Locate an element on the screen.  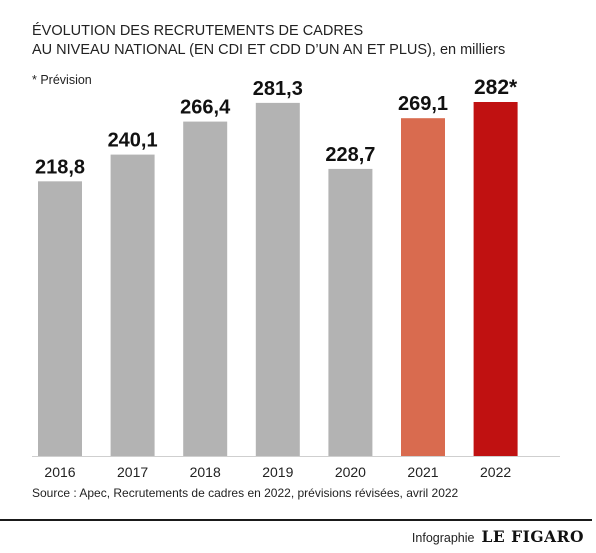
bar-2016 is located at coordinates (60, 318).